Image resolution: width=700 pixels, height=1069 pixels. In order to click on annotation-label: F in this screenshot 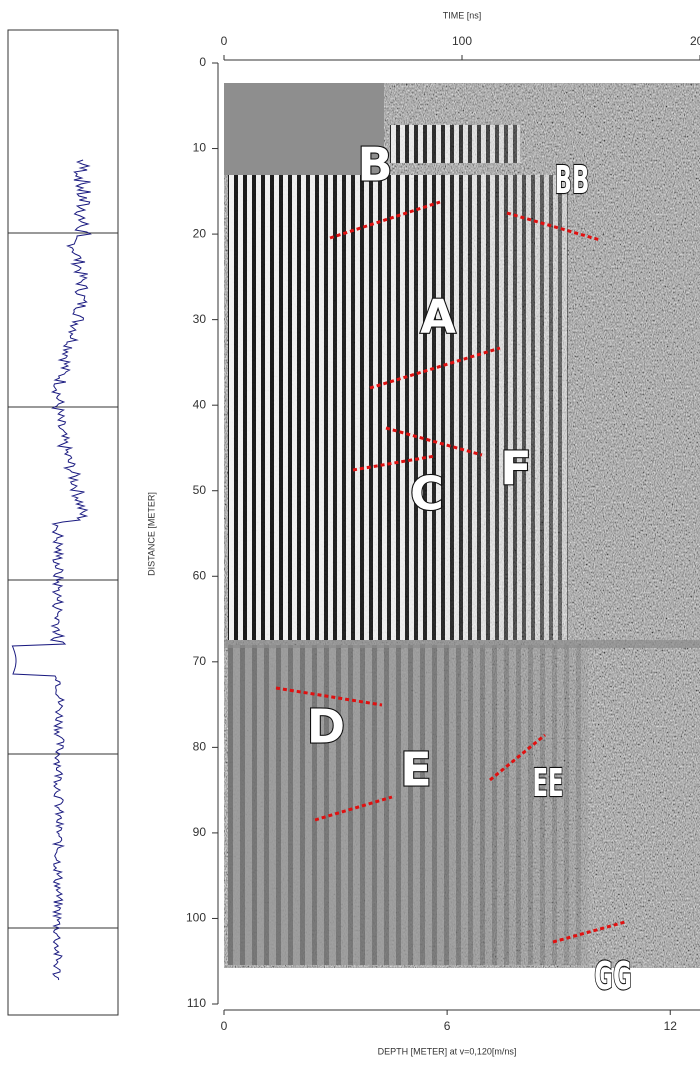, I will do `click(515, 469)`.